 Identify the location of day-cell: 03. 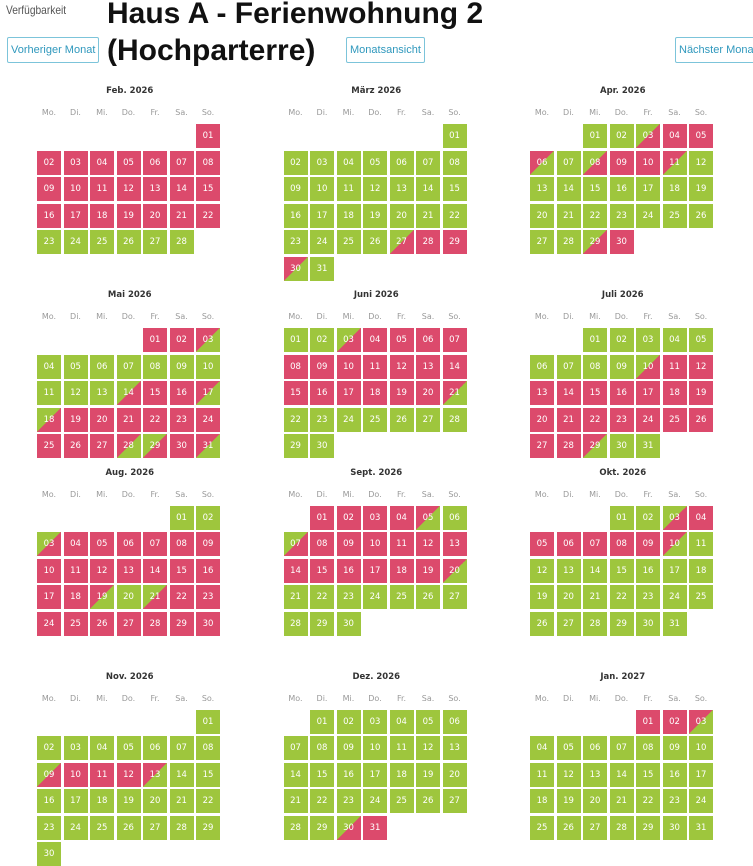
(75, 162).